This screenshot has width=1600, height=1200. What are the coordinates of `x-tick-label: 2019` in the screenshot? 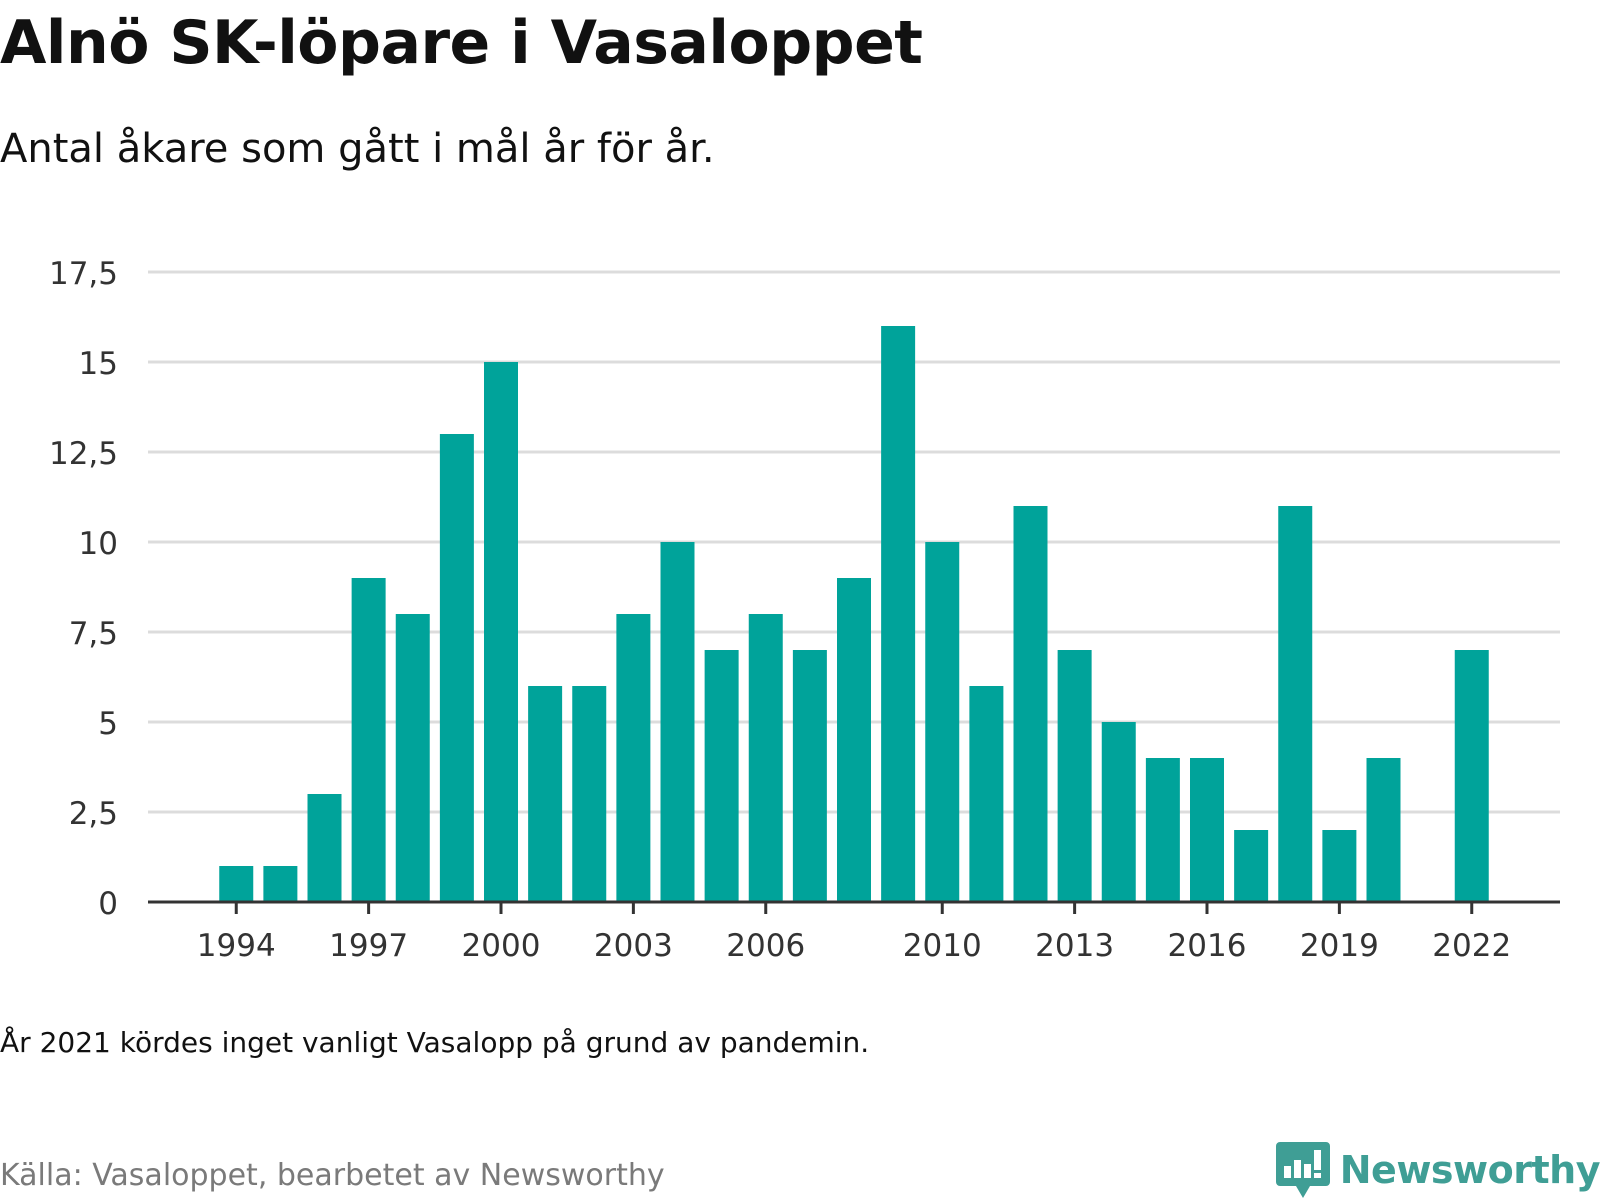 It's located at (1339, 946).